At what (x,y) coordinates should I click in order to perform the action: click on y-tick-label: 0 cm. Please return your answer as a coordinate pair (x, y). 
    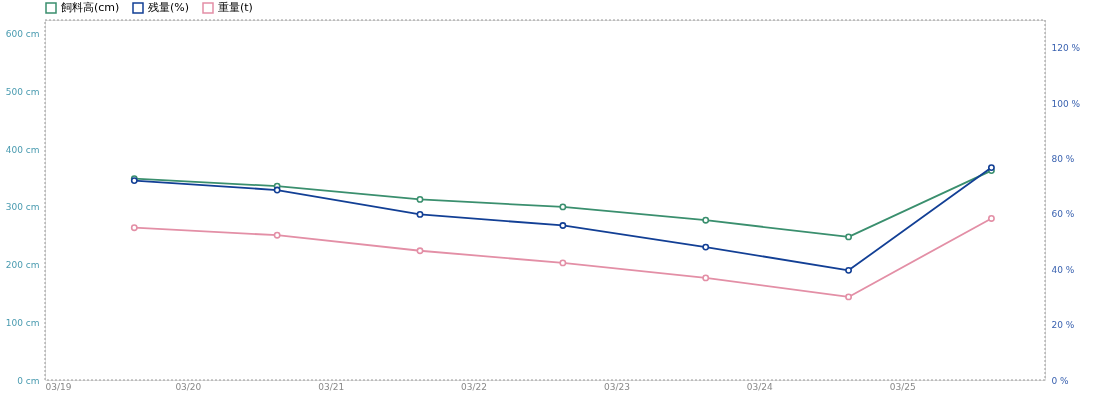
    Looking at the image, I should click on (28, 380).